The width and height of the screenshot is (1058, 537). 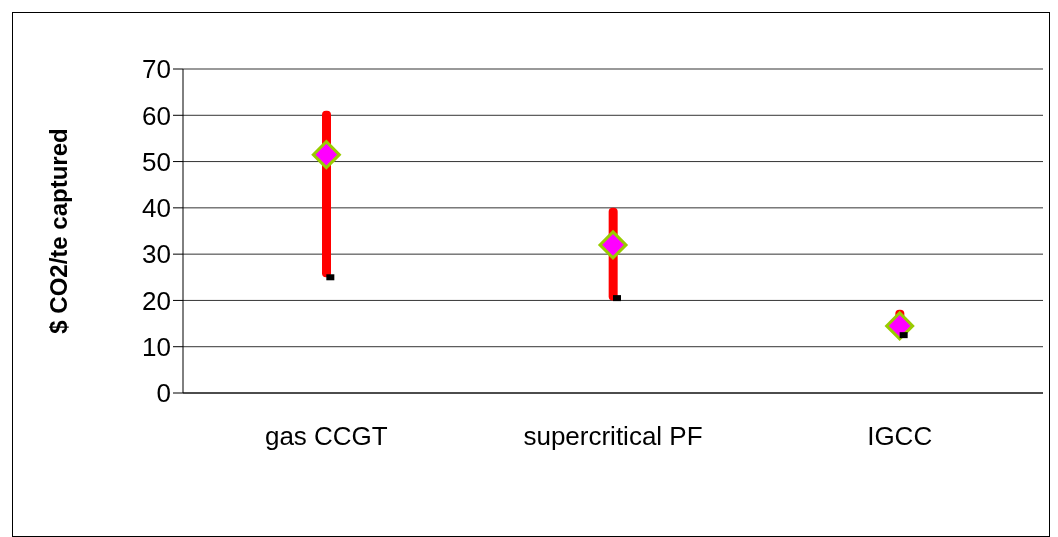 What do you see at coordinates (613, 436) in the screenshot?
I see `x-tick-label: supercritical PF` at bounding box center [613, 436].